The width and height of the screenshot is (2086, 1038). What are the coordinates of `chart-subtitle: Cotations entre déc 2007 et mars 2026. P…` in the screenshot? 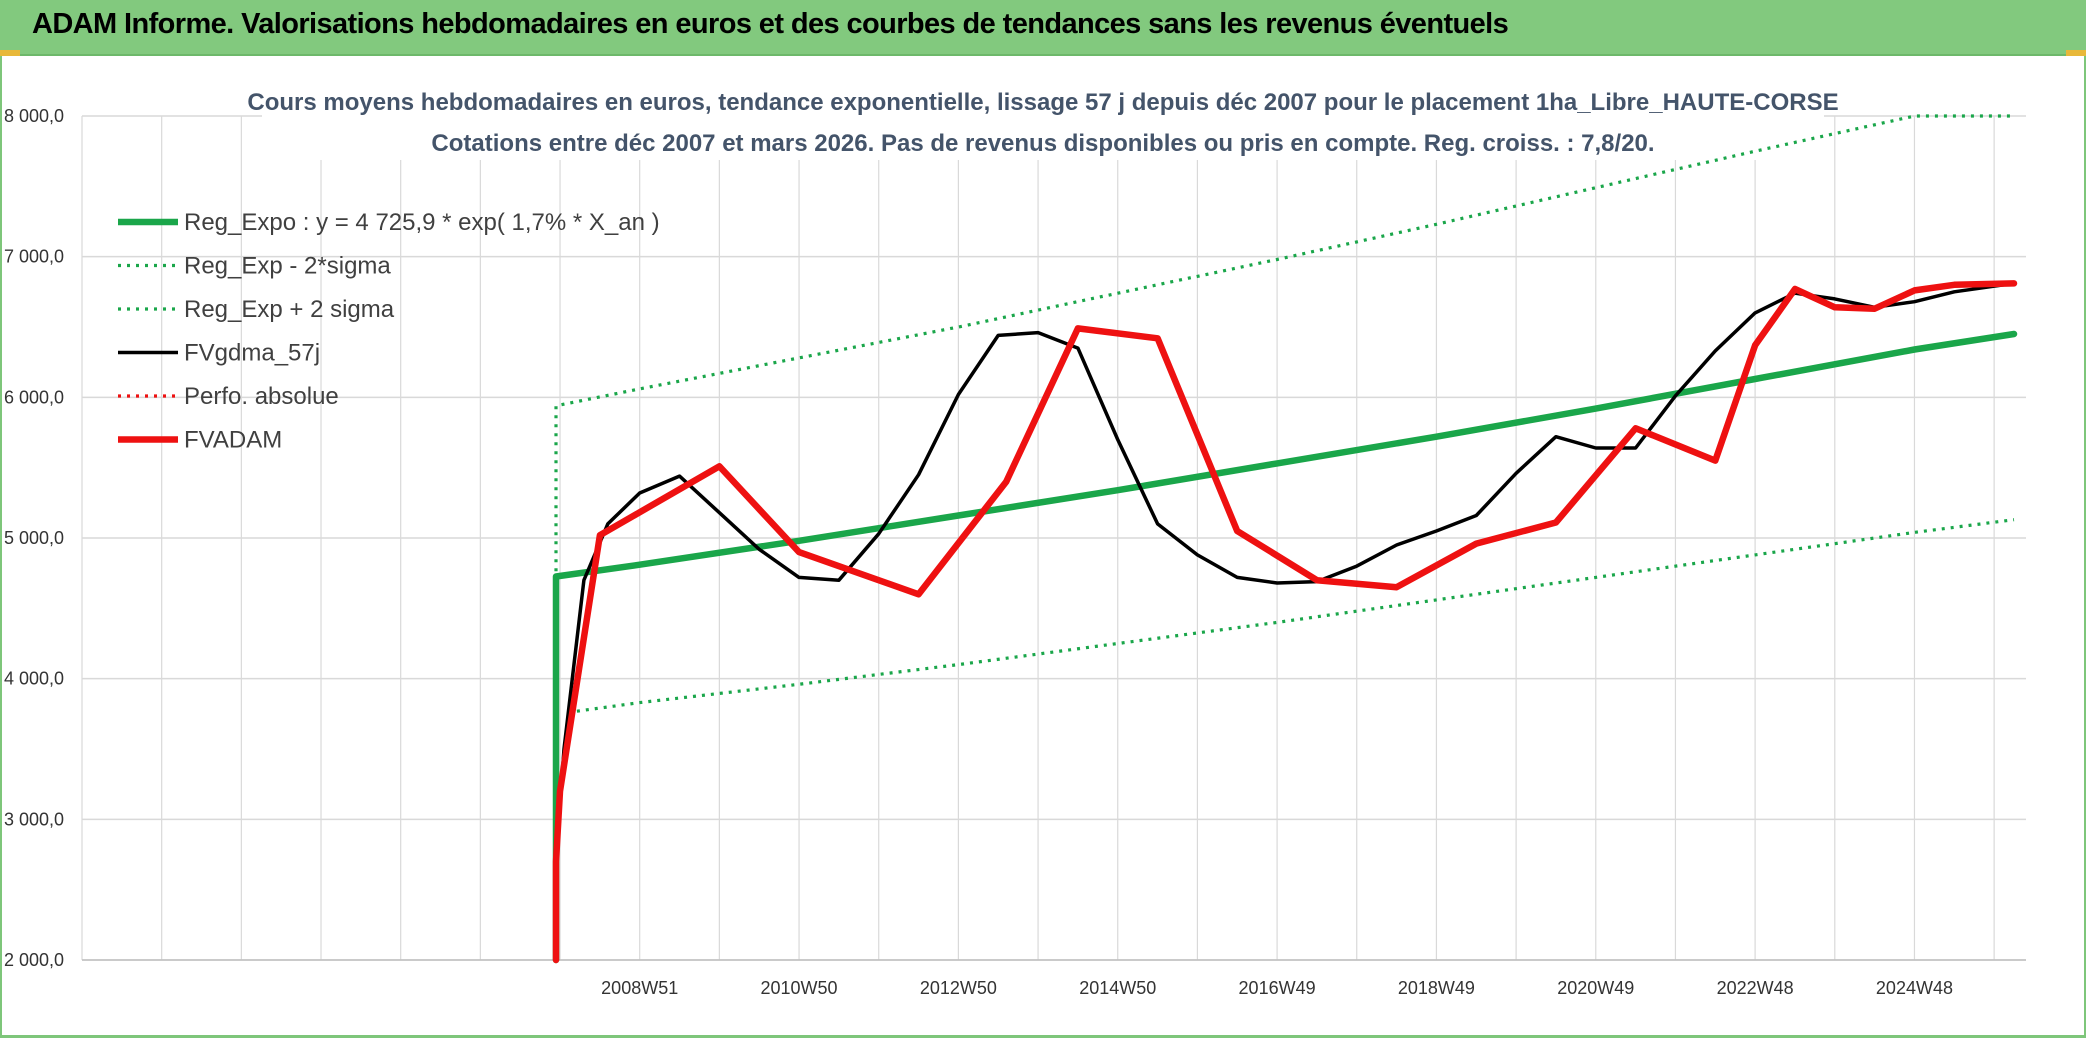 It's located at (1042, 143).